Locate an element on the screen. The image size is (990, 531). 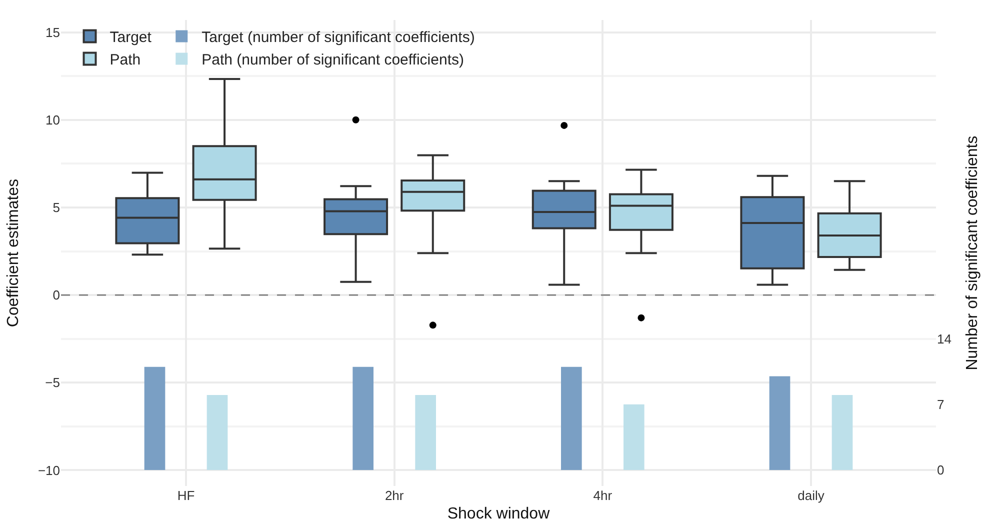
y2-tick-label: 14 is located at coordinates (944, 338).